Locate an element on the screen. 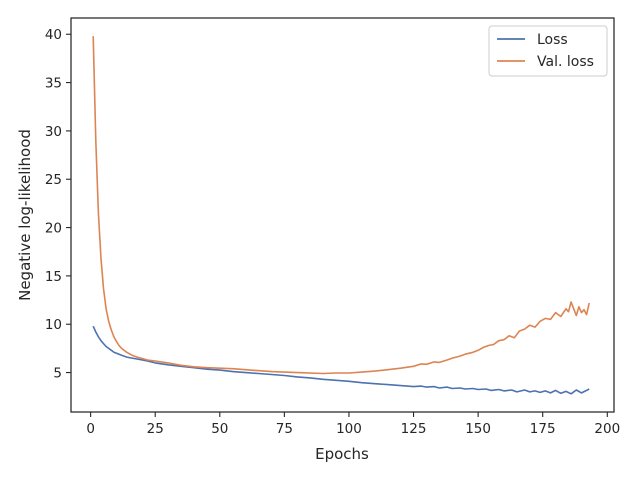 The width and height of the screenshot is (640, 480). y-tick-label: 30 is located at coordinates (53, 132).